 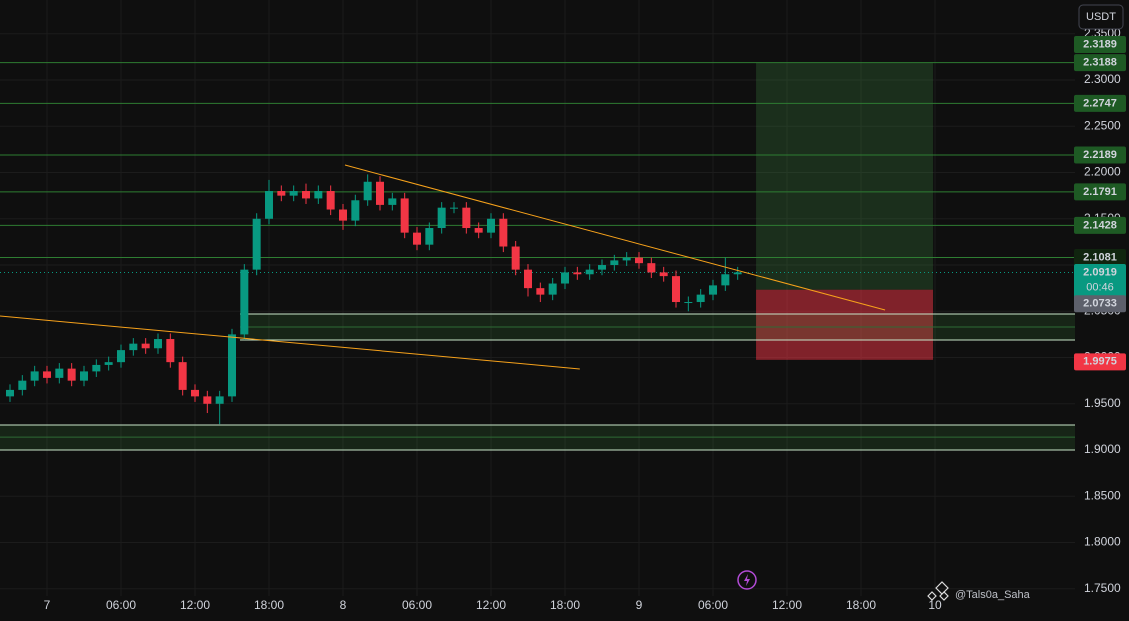 I want to click on price-label: 2.1791, so click(x=1100, y=192).